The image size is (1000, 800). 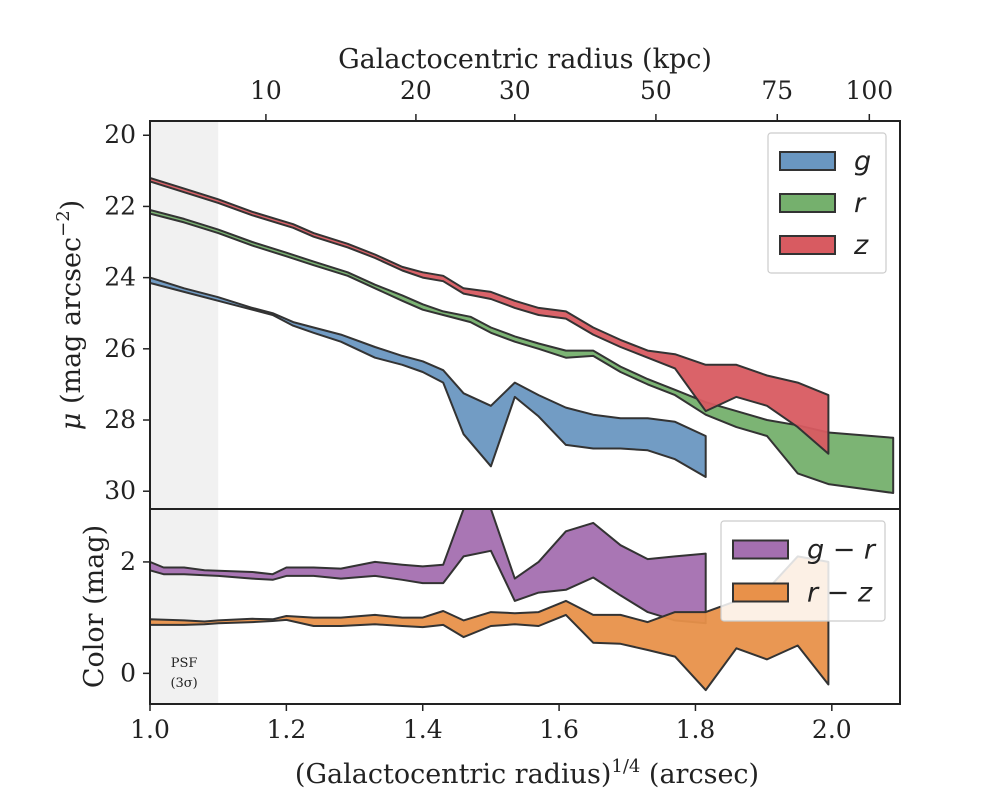 What do you see at coordinates (777, 90) in the screenshot?
I see `kpc-tick-label: 75` at bounding box center [777, 90].